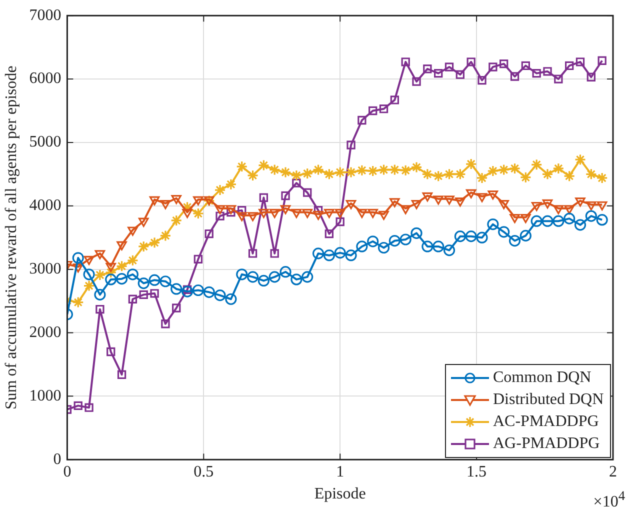 The width and height of the screenshot is (631, 524). I want to click on legend-label: AG-PMADDPG, so click(546, 443).